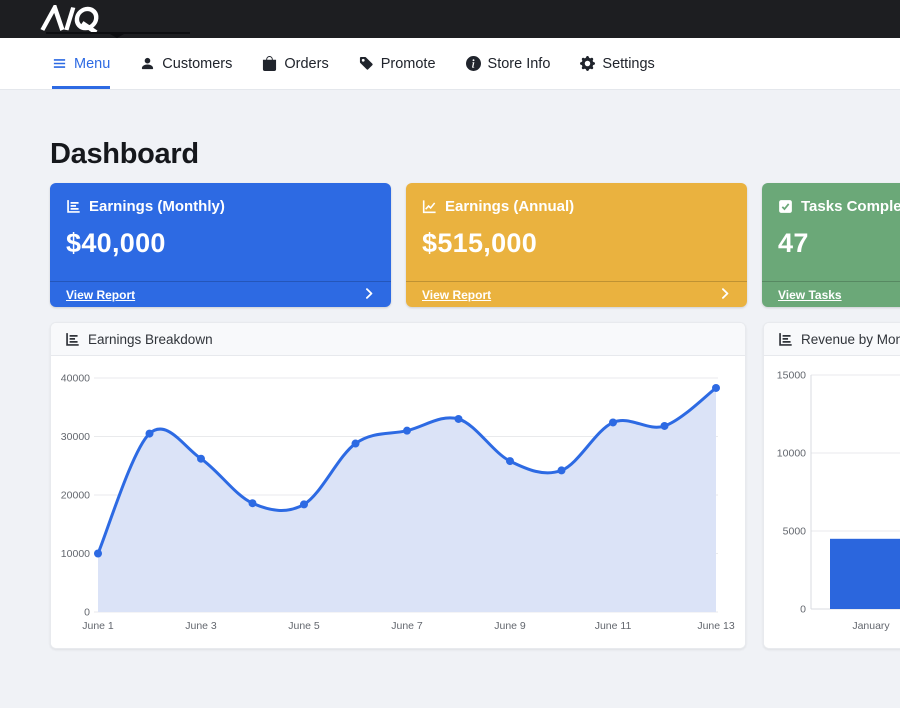 Image resolution: width=900 pixels, height=708 pixels. I want to click on stat-card-value: $40,000, so click(116, 243).